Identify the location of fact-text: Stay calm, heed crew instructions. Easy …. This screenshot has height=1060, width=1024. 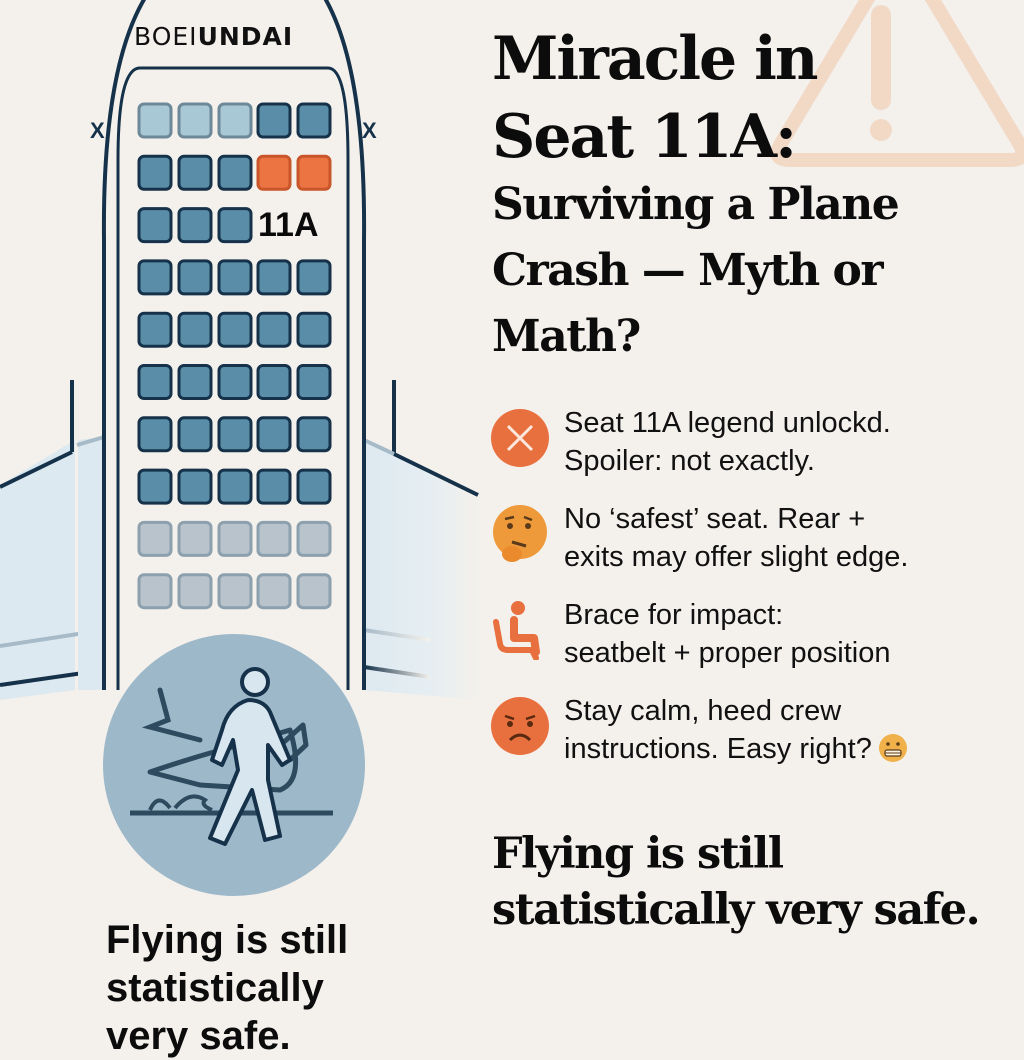
(736, 730).